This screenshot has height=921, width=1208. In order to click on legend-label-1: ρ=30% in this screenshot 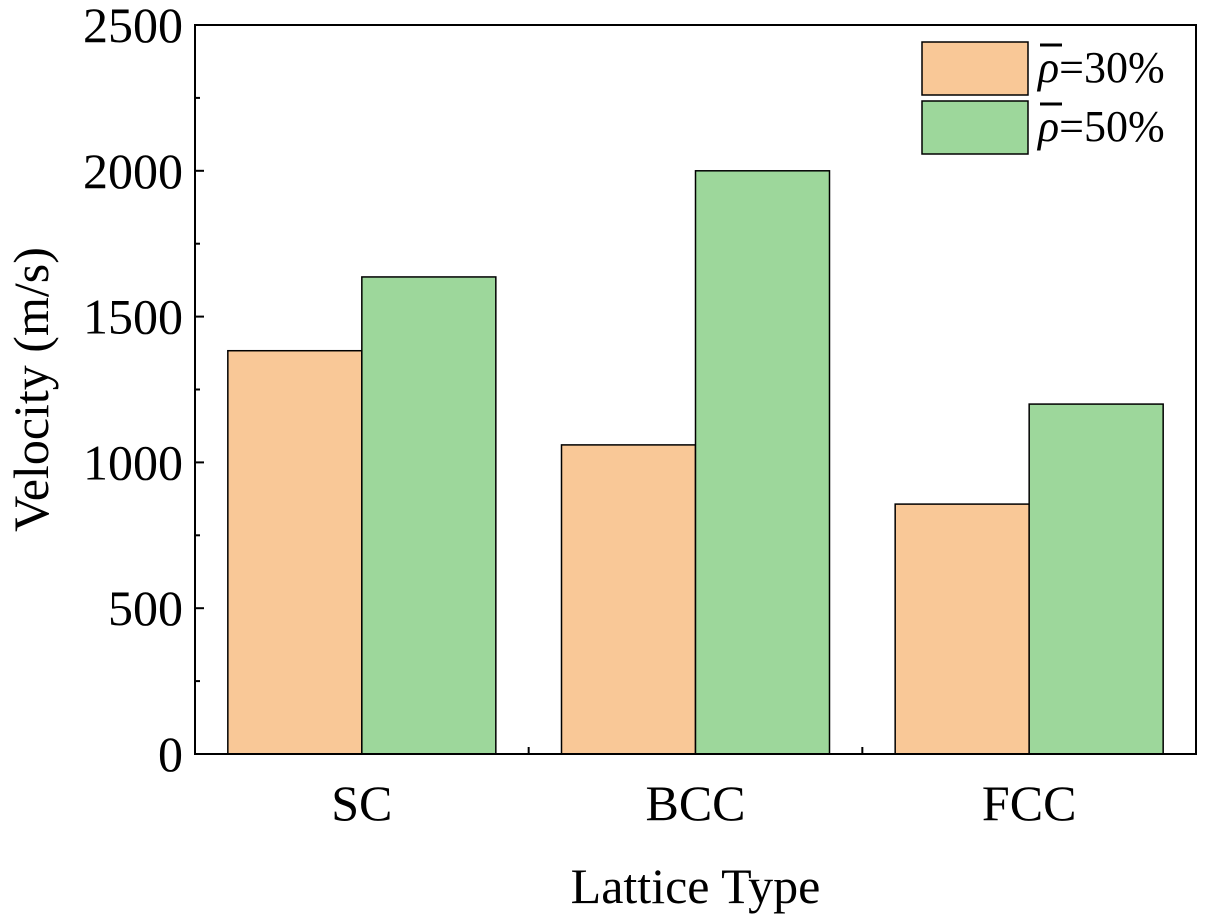, I will do `click(1100, 67)`.